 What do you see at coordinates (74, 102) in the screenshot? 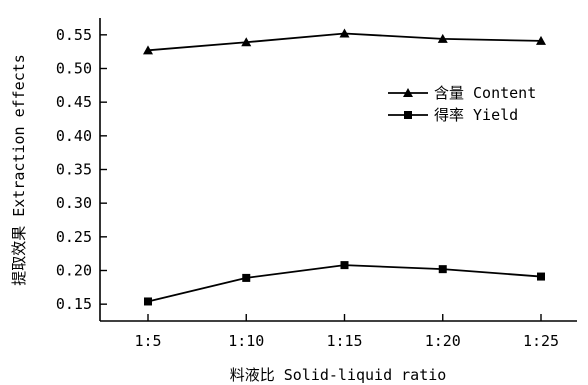
I see `y-tick-label: 0.45` at bounding box center [74, 102].